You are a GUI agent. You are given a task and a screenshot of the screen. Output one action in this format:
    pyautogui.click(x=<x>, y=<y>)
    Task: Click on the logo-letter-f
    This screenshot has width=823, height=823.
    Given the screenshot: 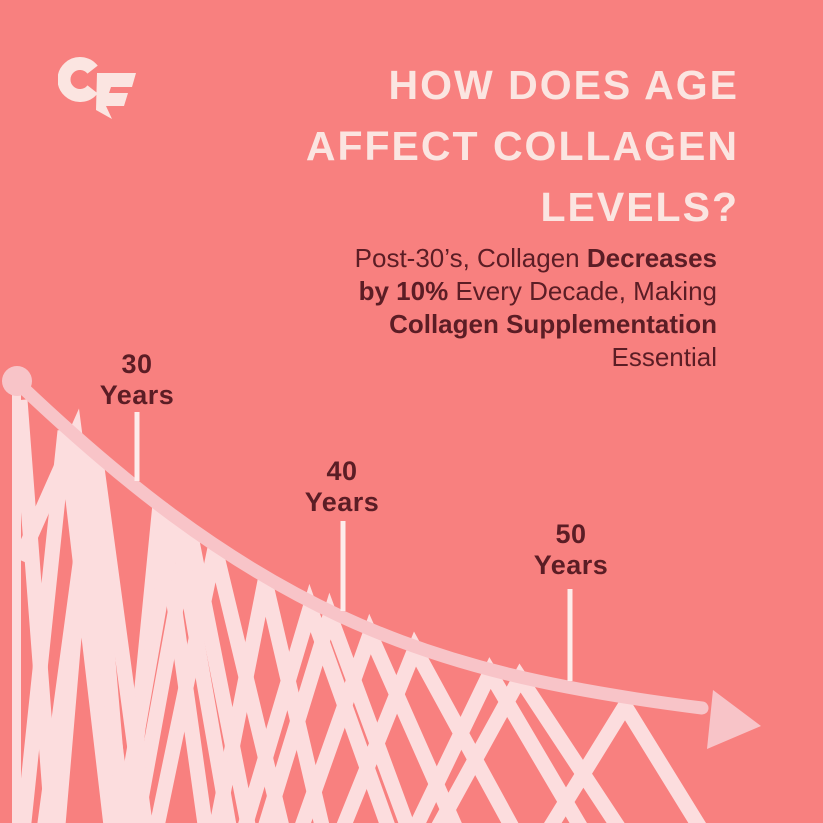 What is the action you would take?
    pyautogui.click(x=116, y=96)
    